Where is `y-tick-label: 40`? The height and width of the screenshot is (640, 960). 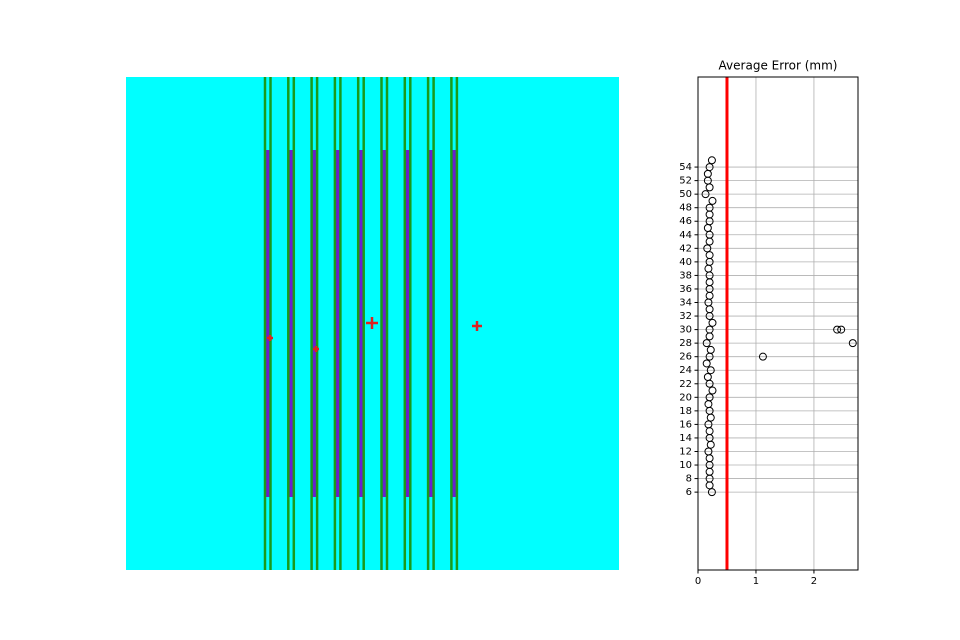
y-tick-label: 40 is located at coordinates (685, 262).